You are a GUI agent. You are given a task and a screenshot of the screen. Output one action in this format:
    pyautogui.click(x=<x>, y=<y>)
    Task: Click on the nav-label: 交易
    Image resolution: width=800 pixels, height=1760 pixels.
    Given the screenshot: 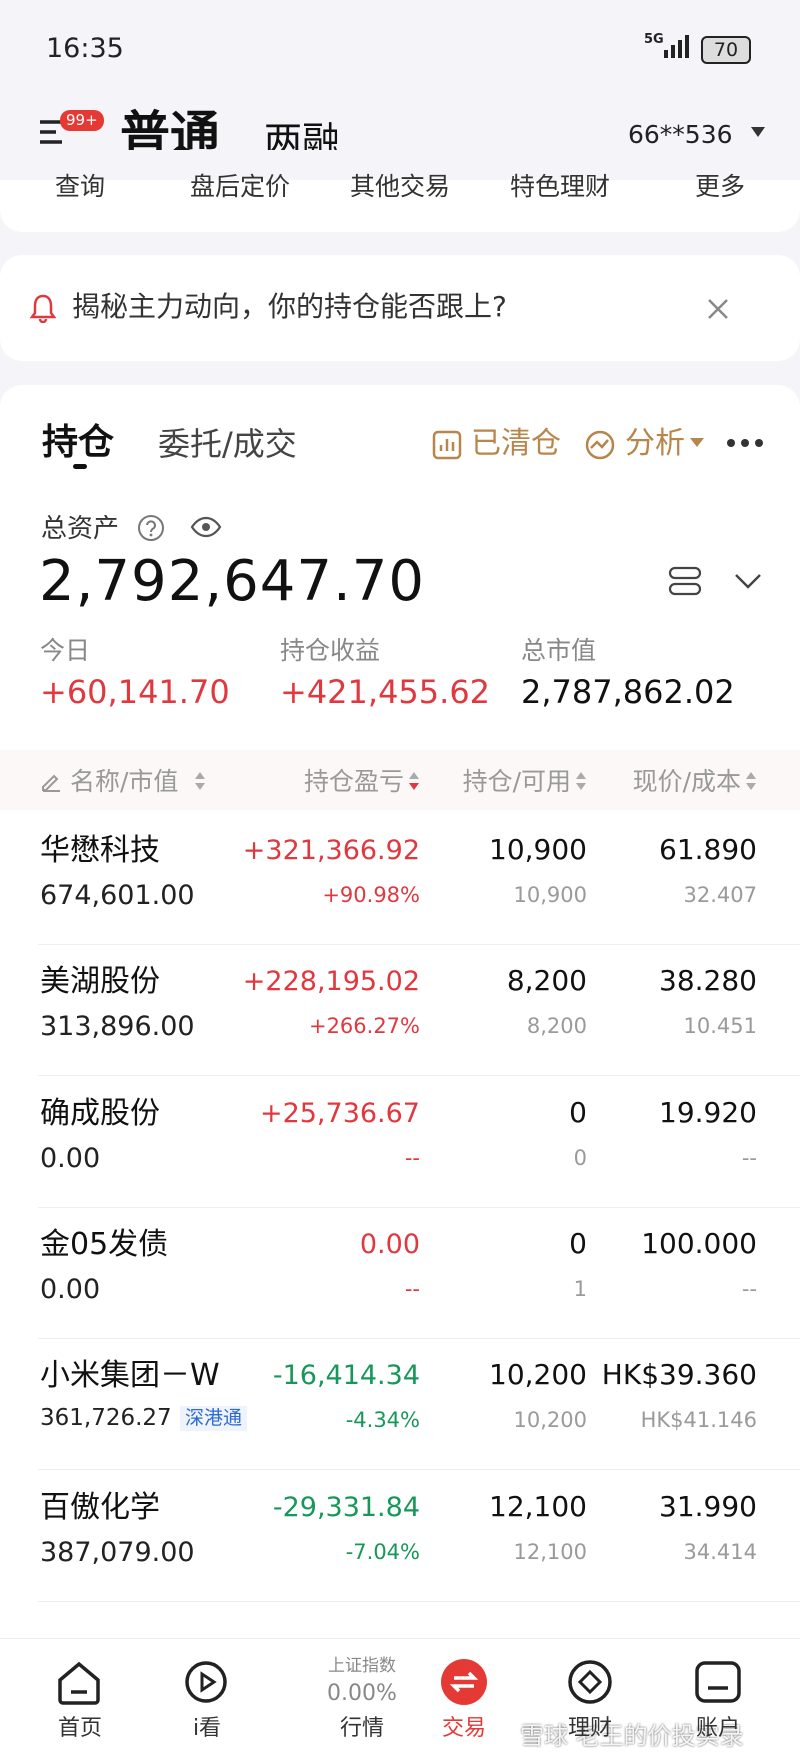 What is the action you would take?
    pyautogui.click(x=463, y=1728)
    